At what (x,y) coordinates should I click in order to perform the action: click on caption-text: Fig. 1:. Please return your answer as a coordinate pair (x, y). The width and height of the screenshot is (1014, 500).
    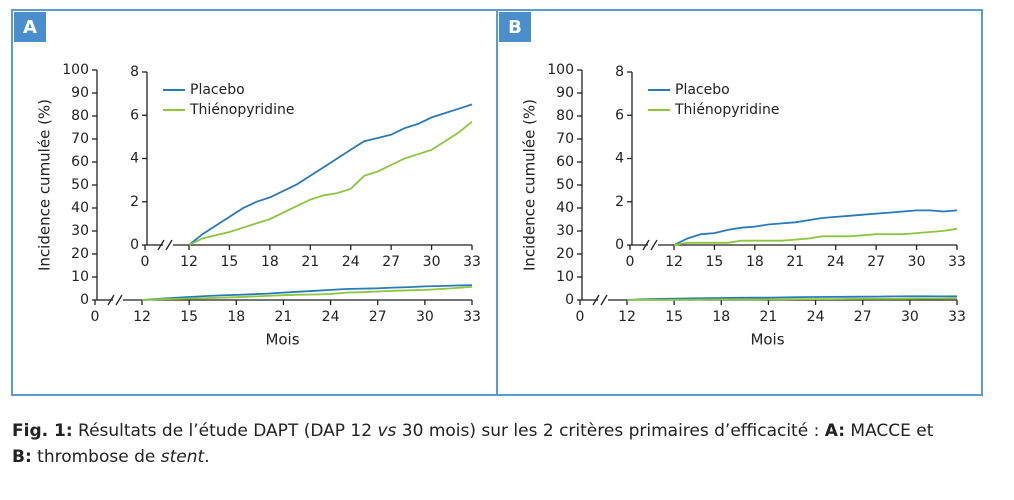
    Looking at the image, I should click on (42, 431).